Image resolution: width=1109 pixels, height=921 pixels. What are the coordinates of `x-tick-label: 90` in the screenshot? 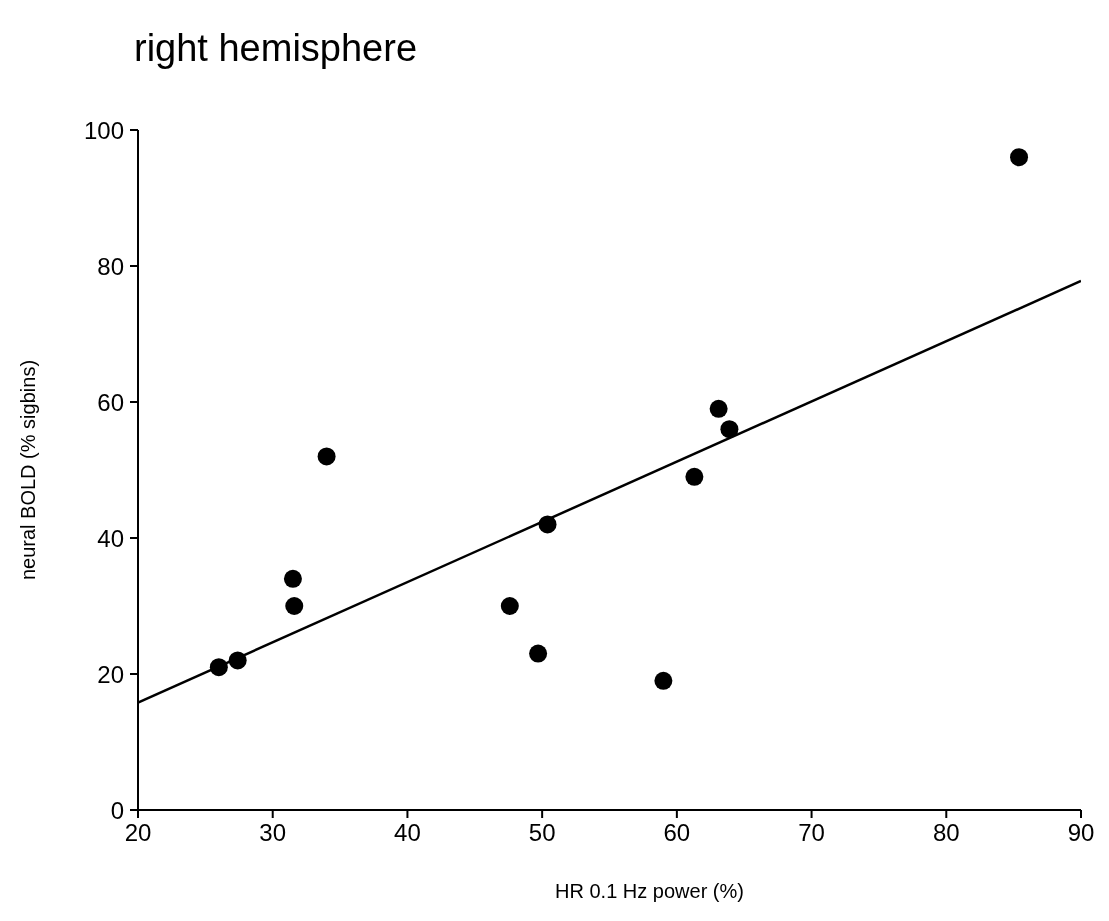 It's located at (1081, 833).